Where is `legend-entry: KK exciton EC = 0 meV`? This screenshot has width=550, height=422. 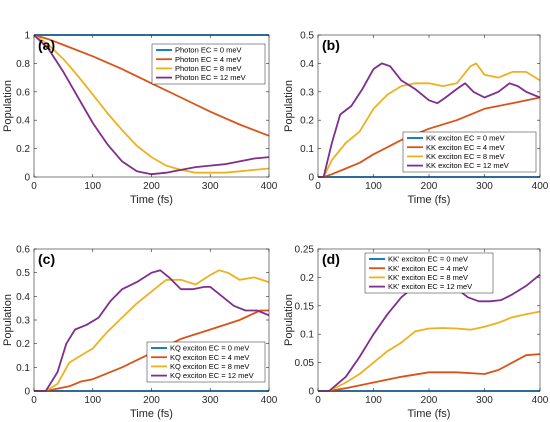 legend-entry: KK exciton EC = 0 meV is located at coordinates (465, 138).